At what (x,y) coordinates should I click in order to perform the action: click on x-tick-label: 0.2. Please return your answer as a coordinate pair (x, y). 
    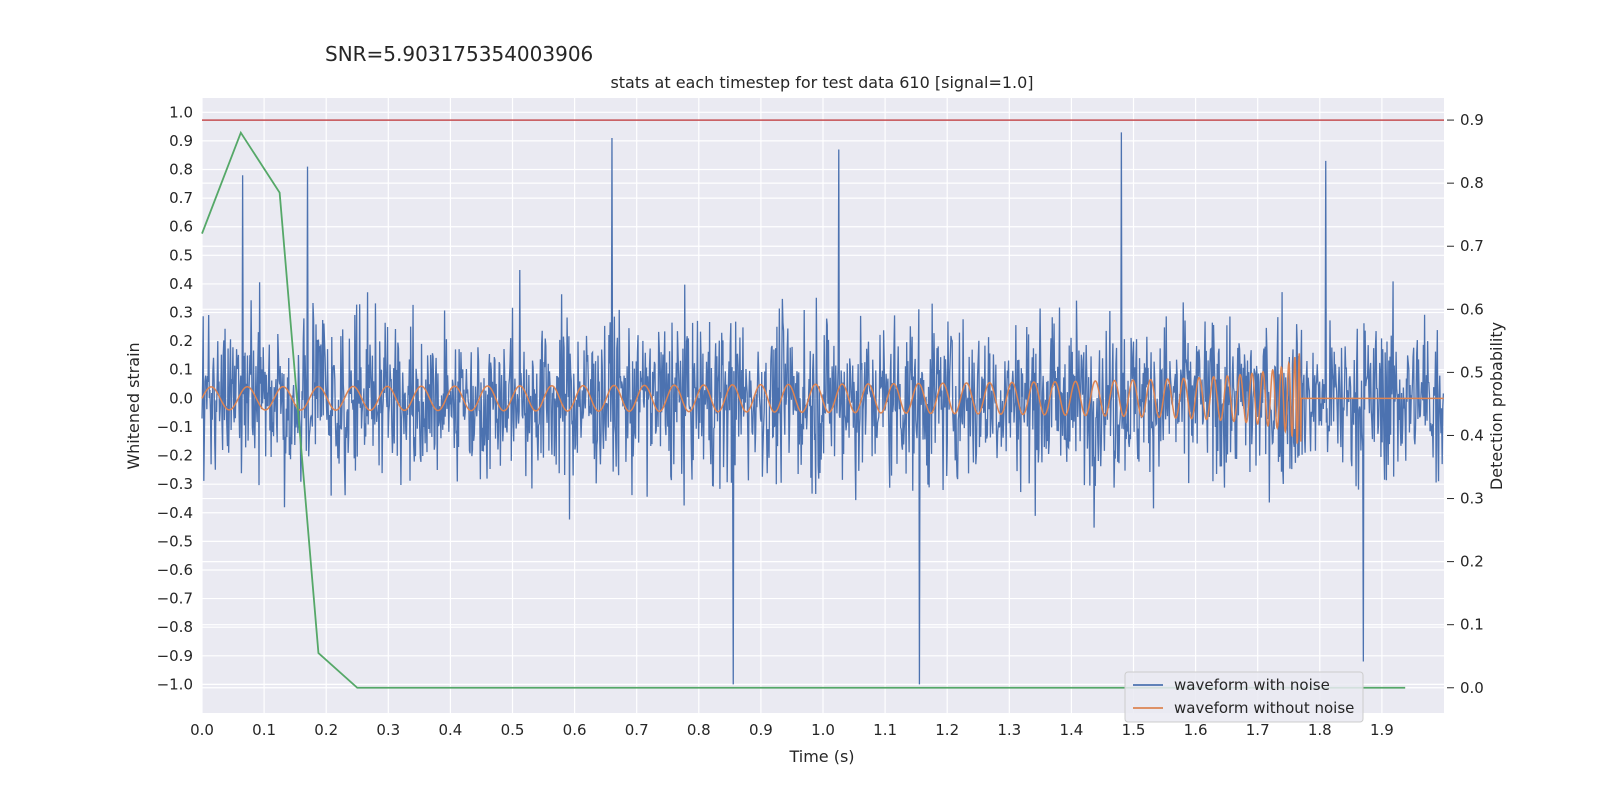
    Looking at the image, I should click on (326, 730).